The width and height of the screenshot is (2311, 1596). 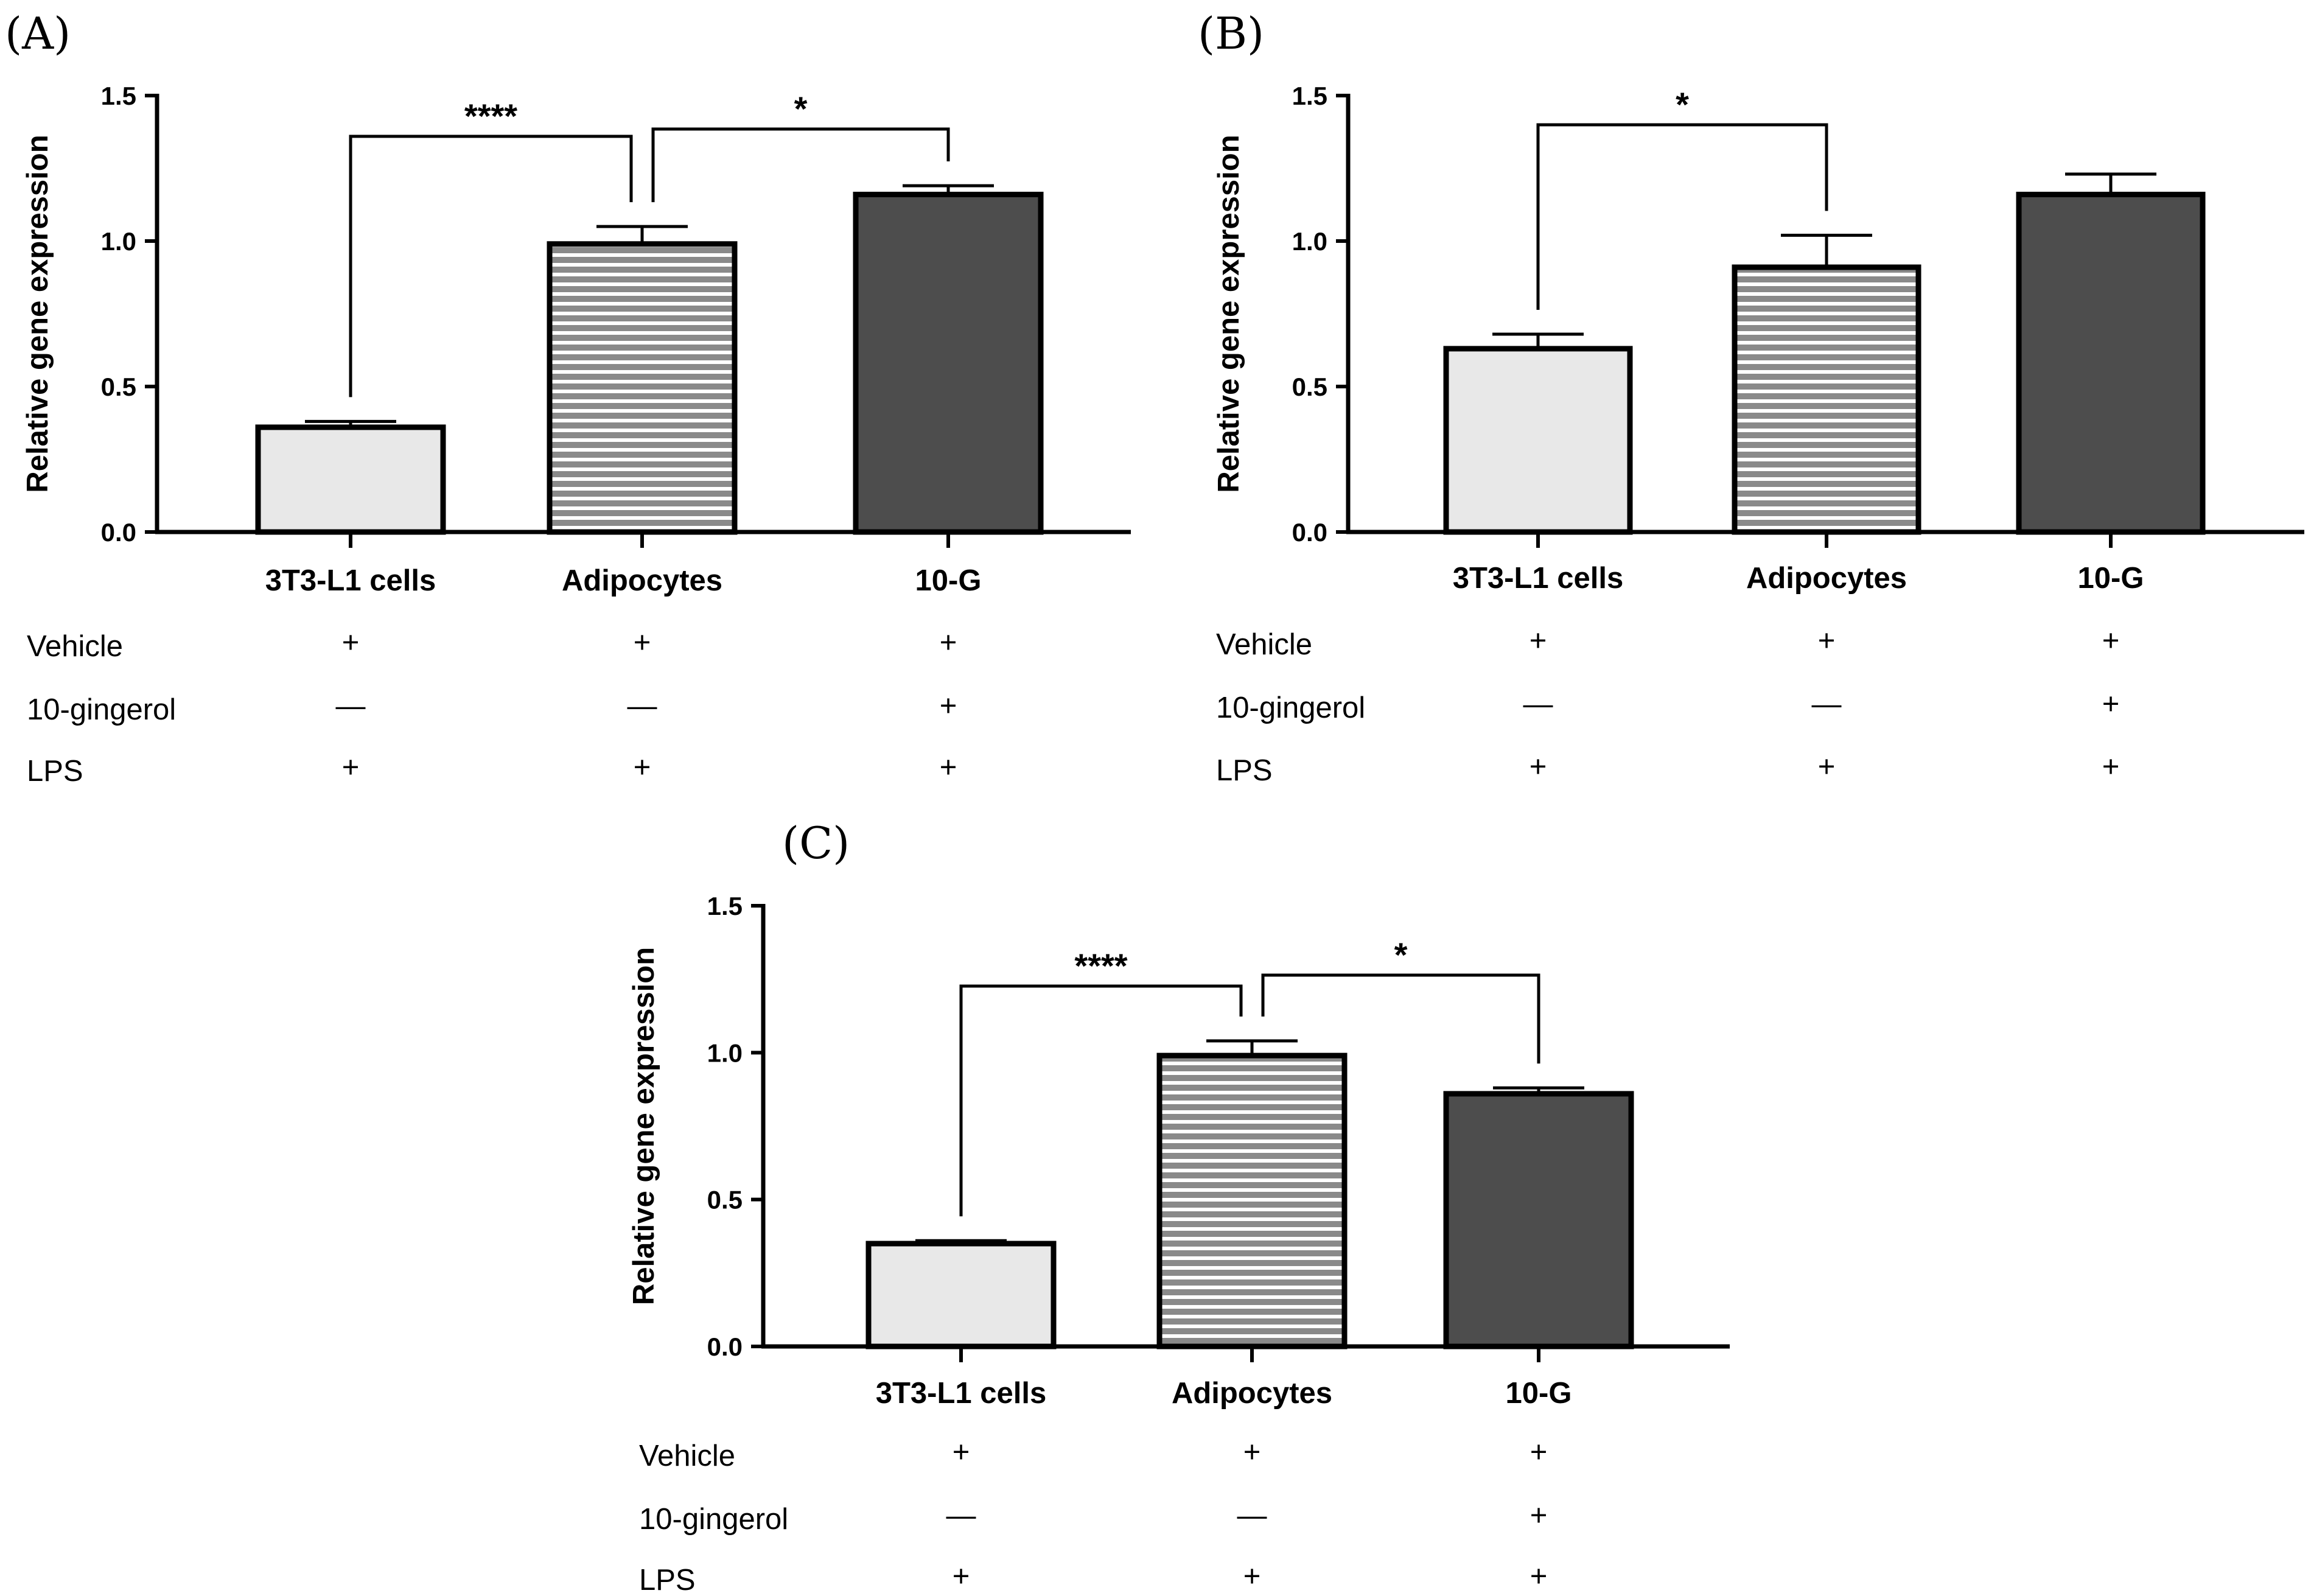 I want to click on panel-a-treatment-lps-3t3-l1: +, so click(x=351, y=767).